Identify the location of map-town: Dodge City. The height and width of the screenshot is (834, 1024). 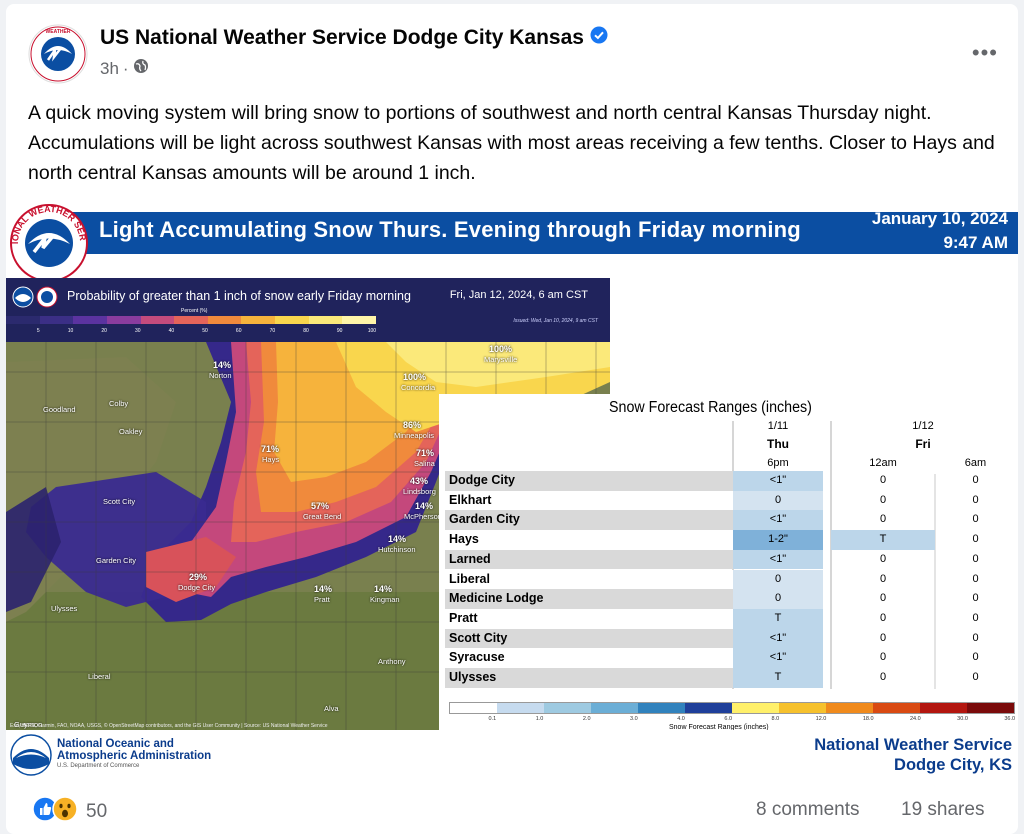
(197, 587).